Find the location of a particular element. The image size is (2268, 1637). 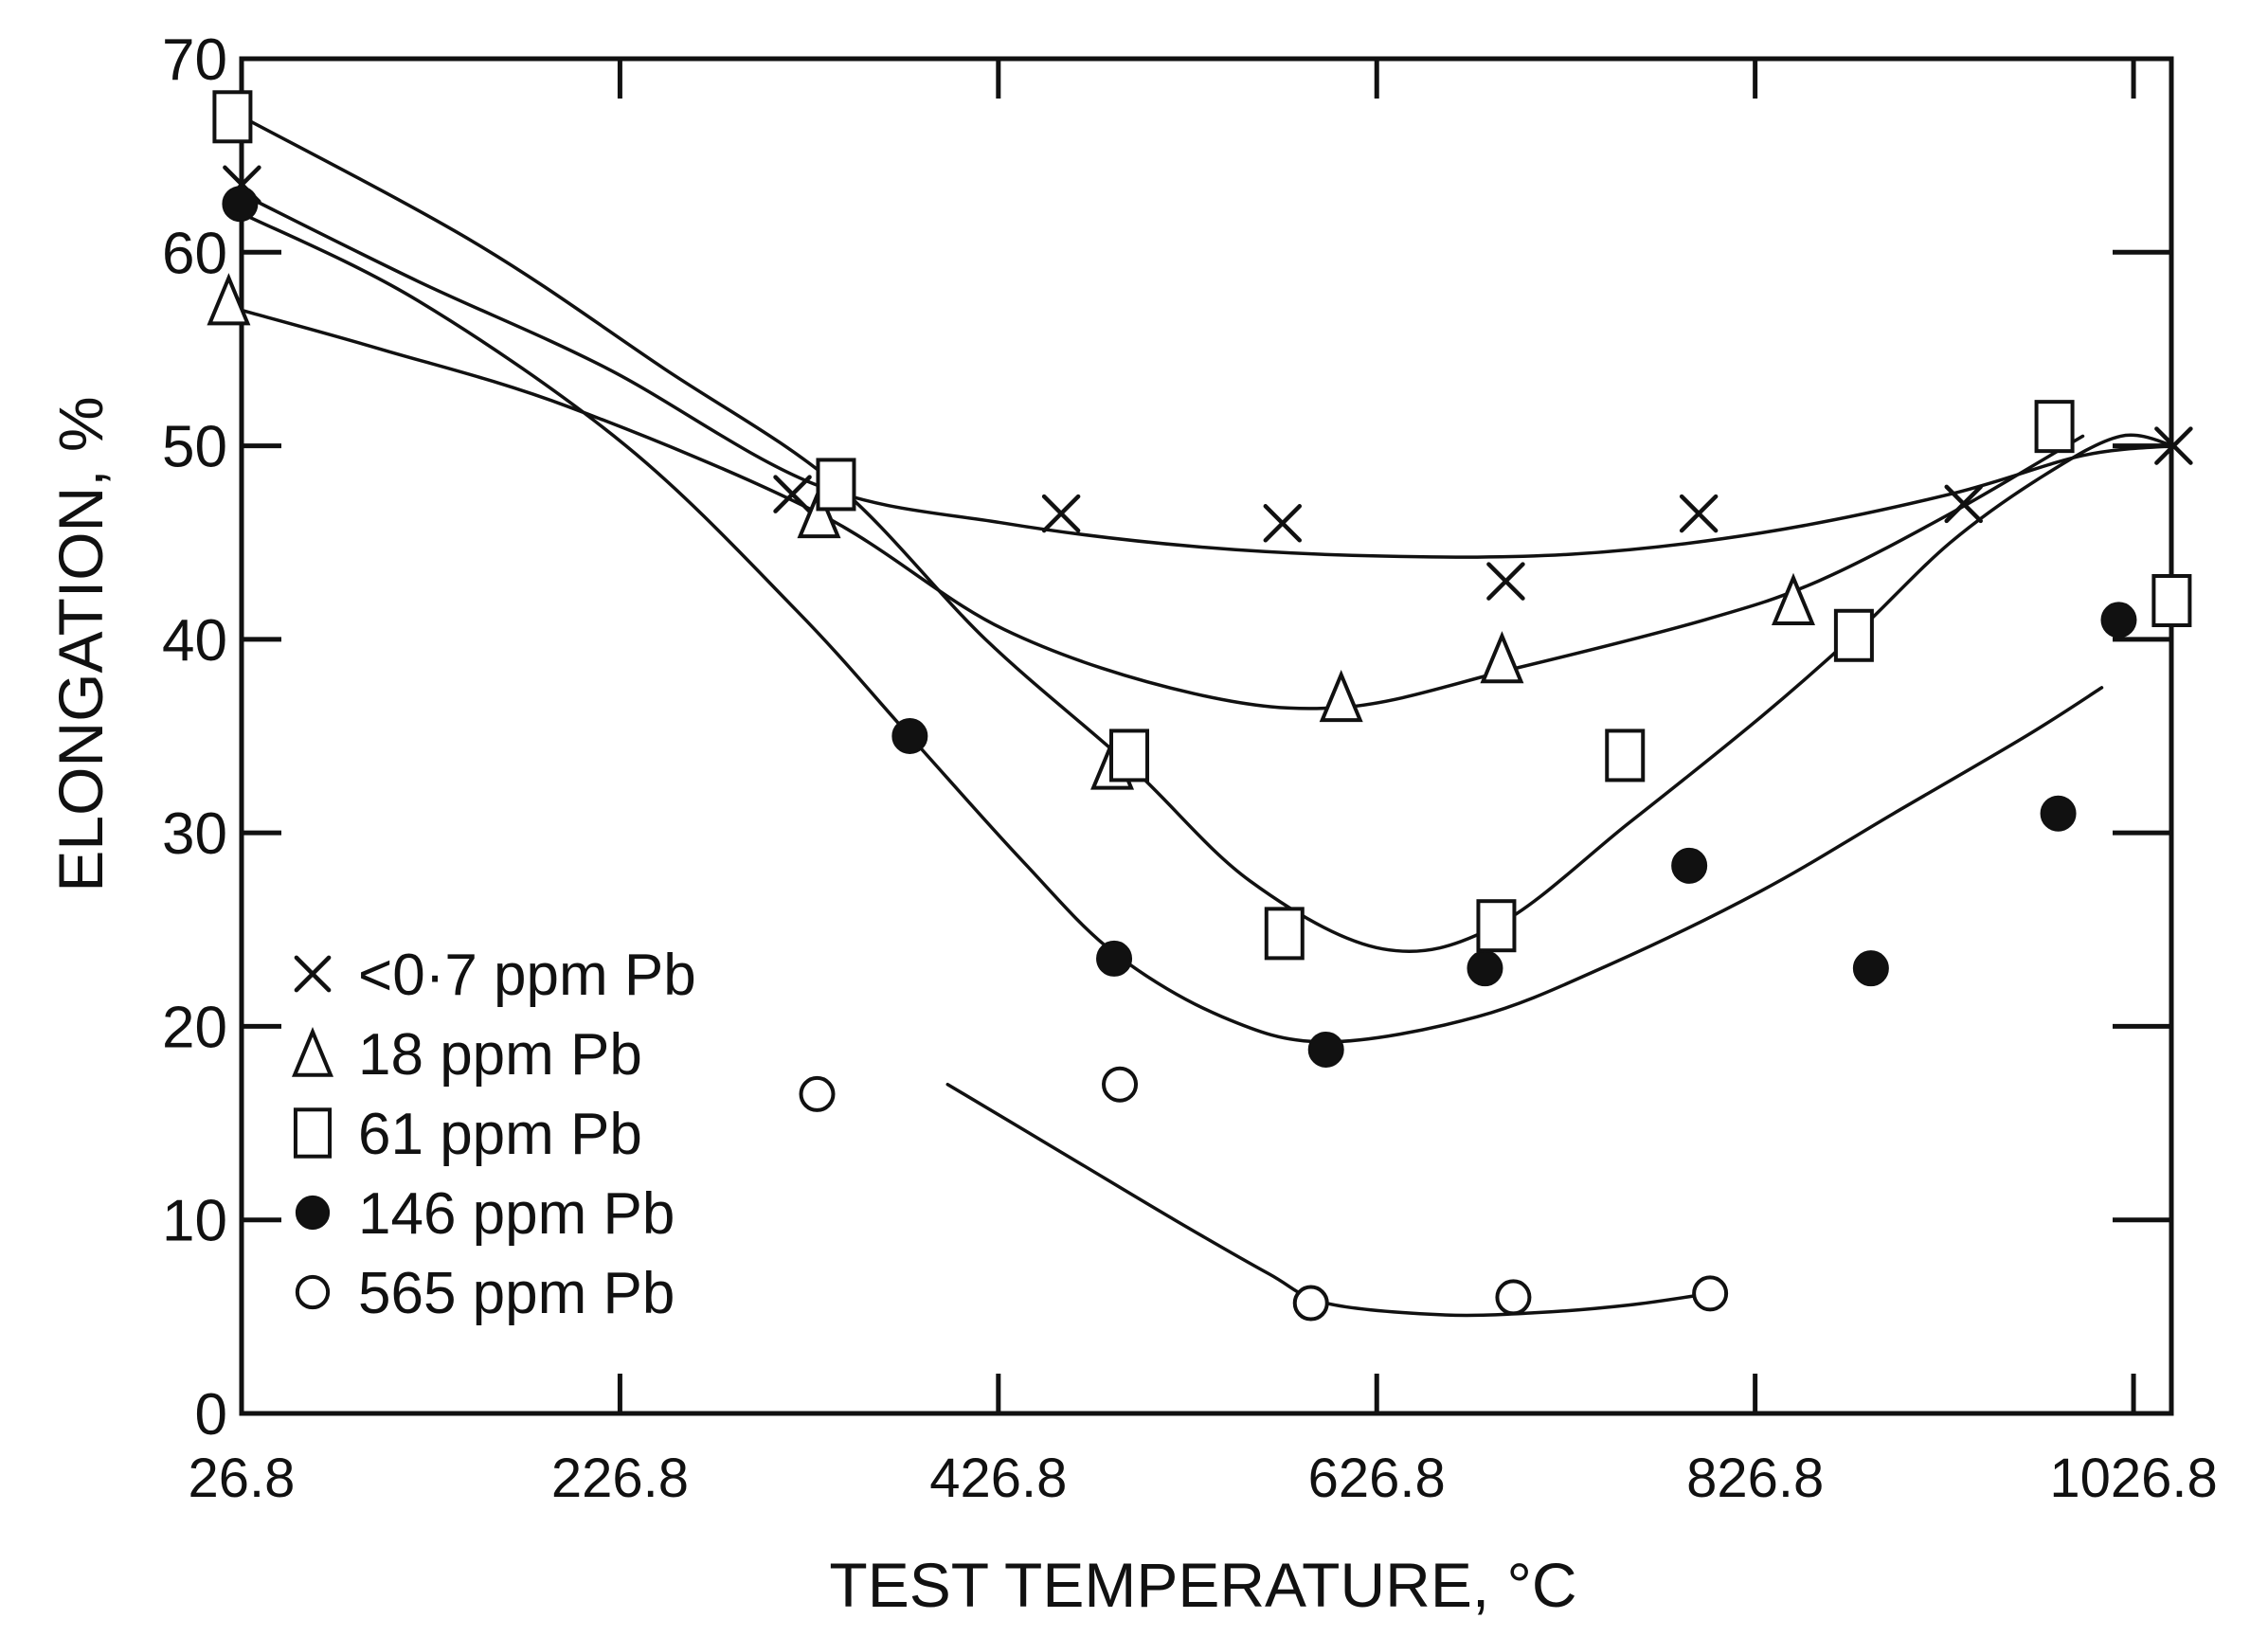

y-tick-labels: 0 10 20 30 40 50 60 70 is located at coordinates (194, 737).